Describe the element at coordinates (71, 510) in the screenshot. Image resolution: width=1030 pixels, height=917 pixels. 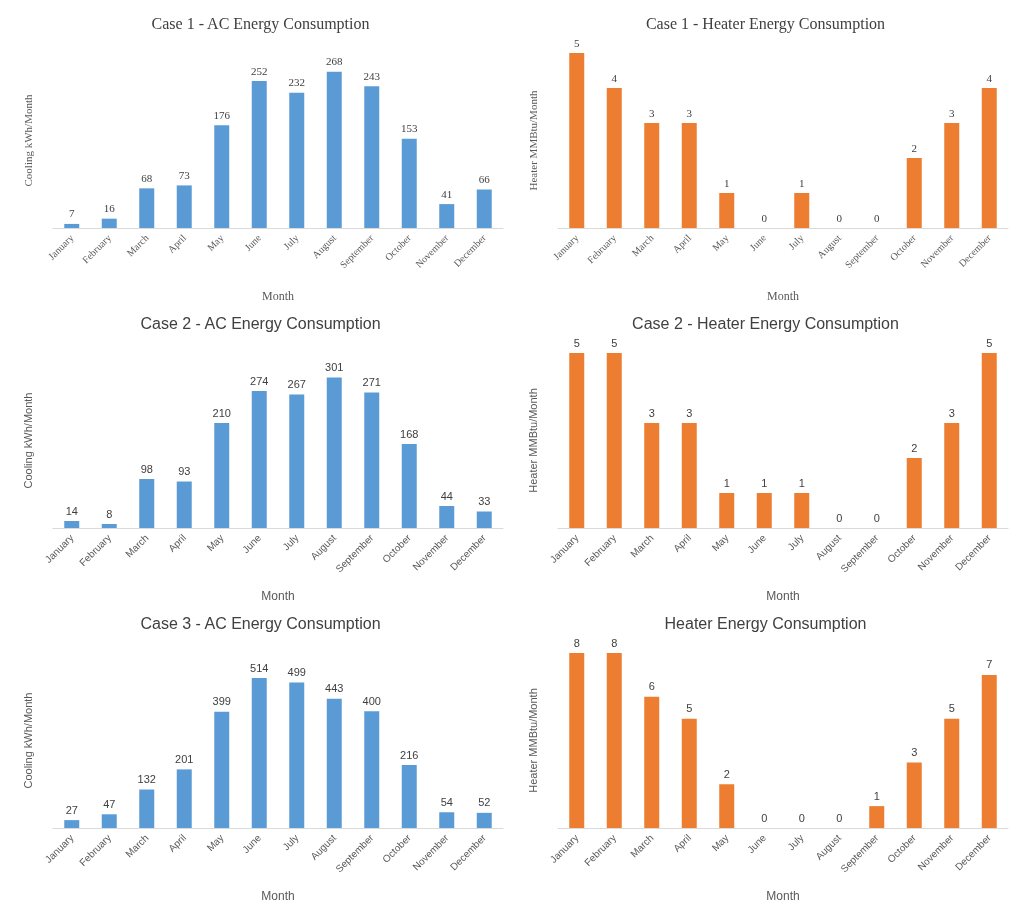
I see `data-label: 14` at that location.